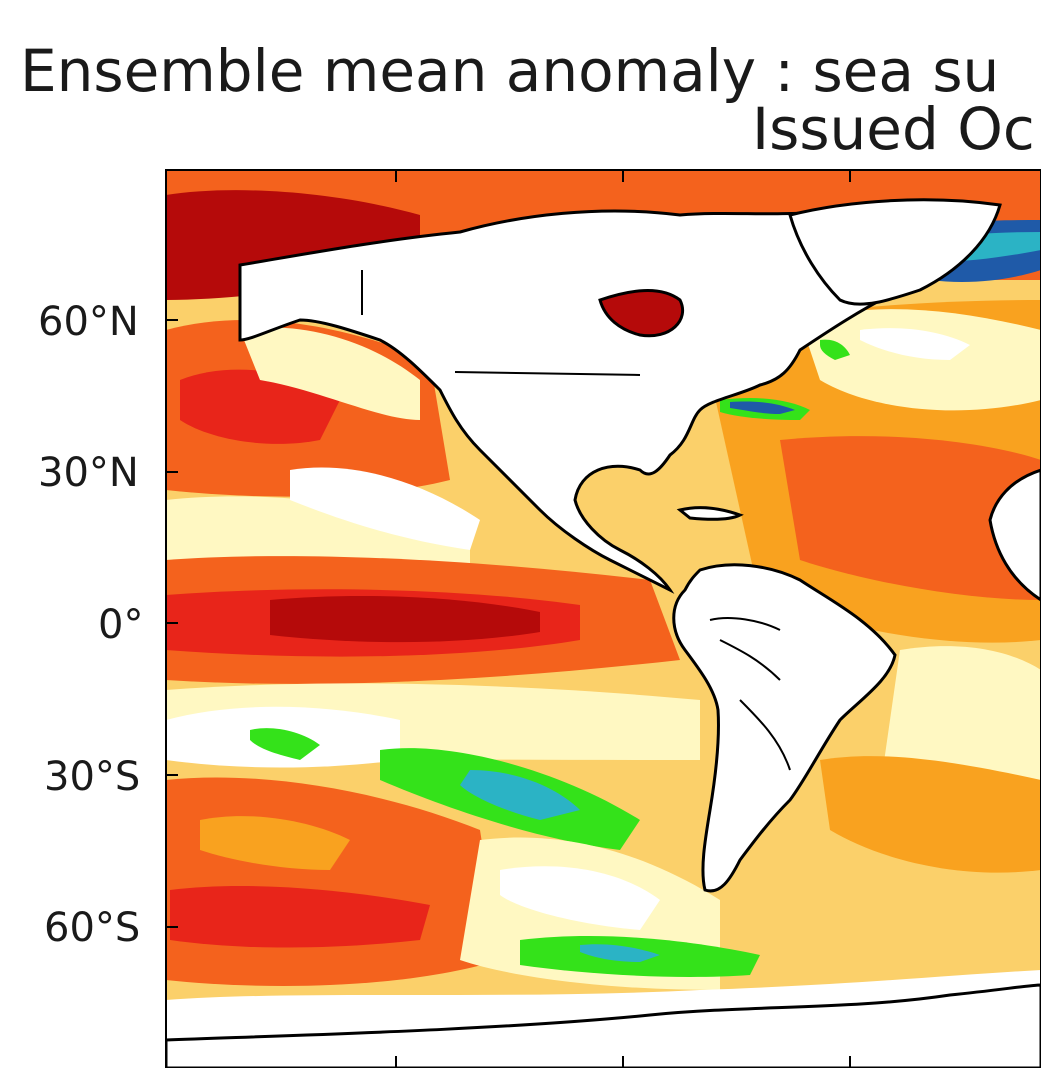  Describe the element at coordinates (92, 928) in the screenshot. I see `lat-label-60s: 60°S` at that location.